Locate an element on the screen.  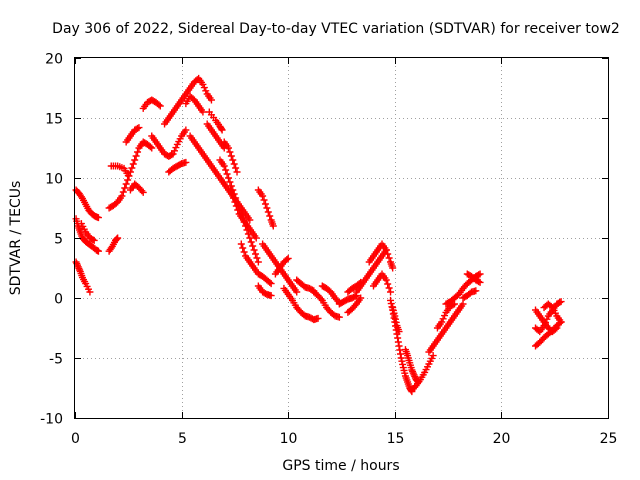
y-axis-label: SDTVAR / TECUs is located at coordinates (16, 238).